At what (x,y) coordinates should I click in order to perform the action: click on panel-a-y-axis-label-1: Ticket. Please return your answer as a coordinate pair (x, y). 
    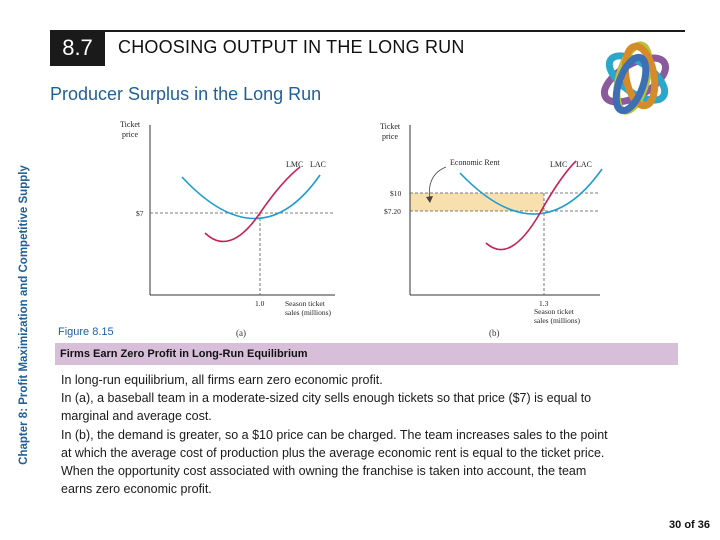
    Looking at the image, I should click on (130, 124).